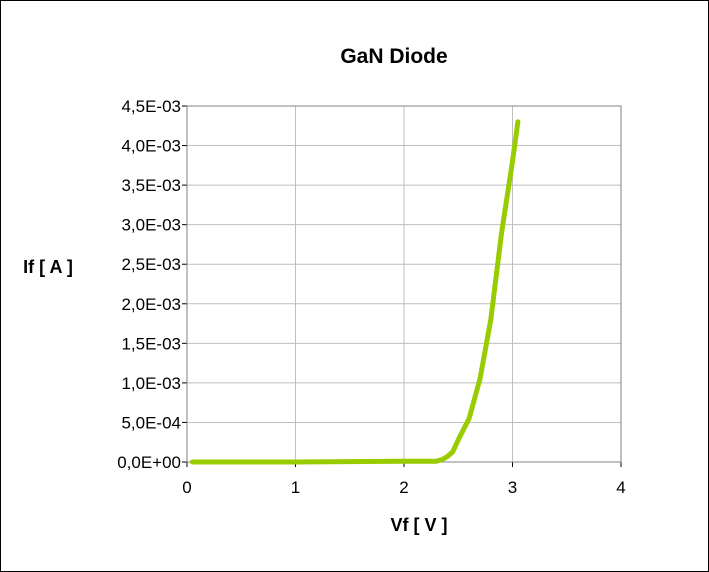  What do you see at coordinates (151, 264) in the screenshot?
I see `y-tick-label: 2,5E-03` at bounding box center [151, 264].